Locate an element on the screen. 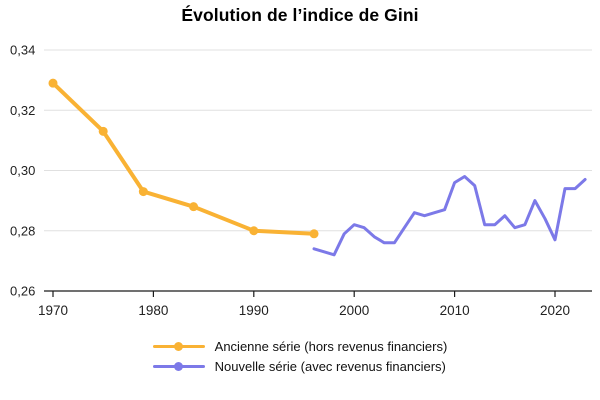 This screenshot has width=600, height=400. legend-item-ancienne-serie: Ancienne série (hors revenus financiers) is located at coordinates (300, 346).